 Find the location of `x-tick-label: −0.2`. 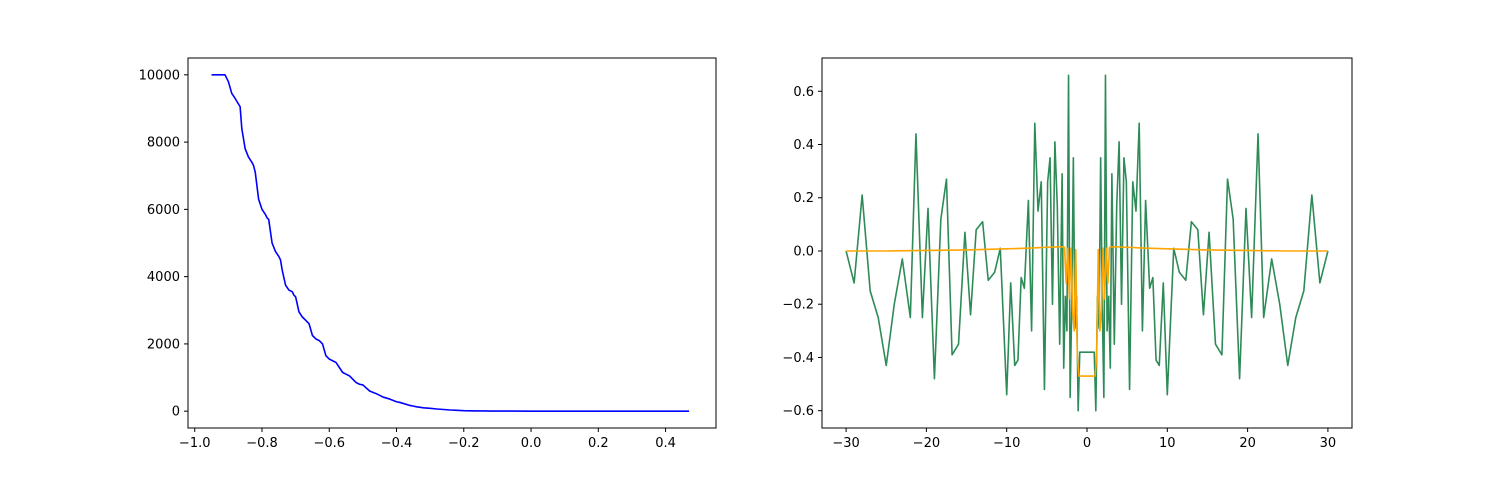

x-tick-label: −0.2 is located at coordinates (464, 443).